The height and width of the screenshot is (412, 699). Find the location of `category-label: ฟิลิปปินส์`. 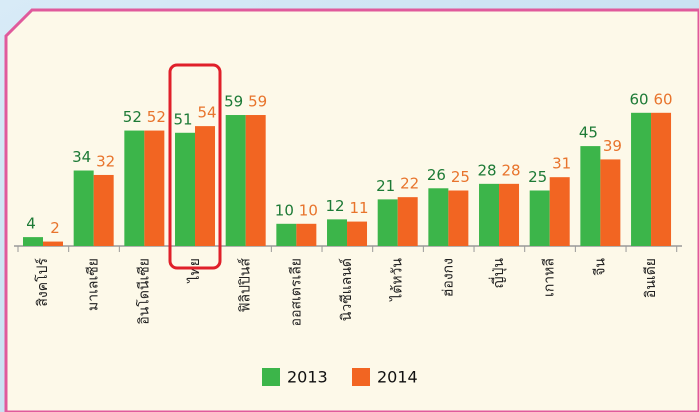

category-label: ฟิลิปปินส์ is located at coordinates (245, 285).